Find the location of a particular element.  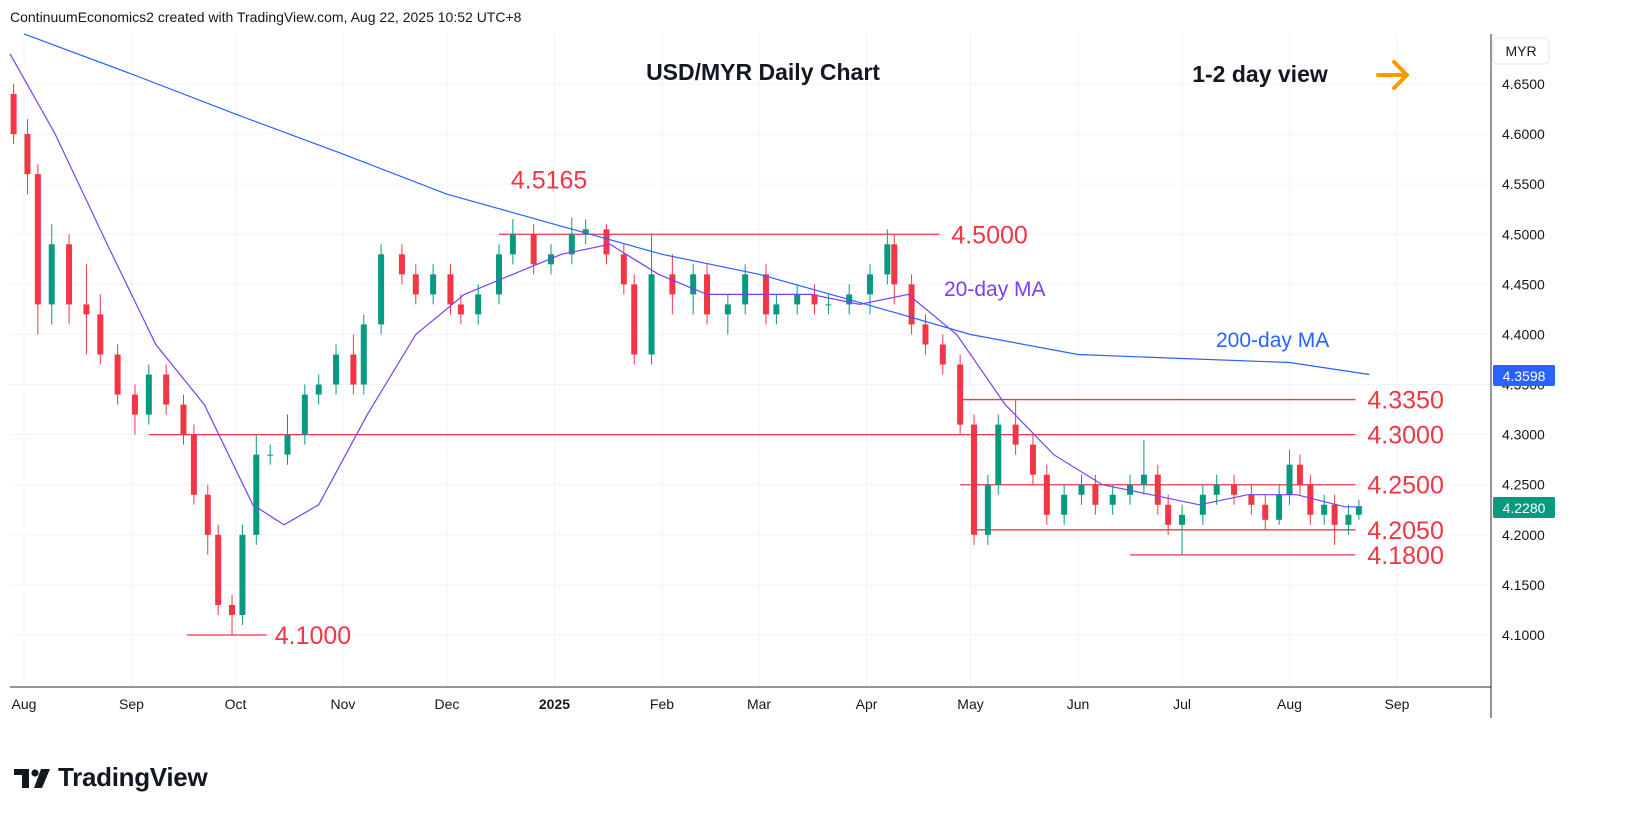

currency-label: MYR is located at coordinates (1520, 51).